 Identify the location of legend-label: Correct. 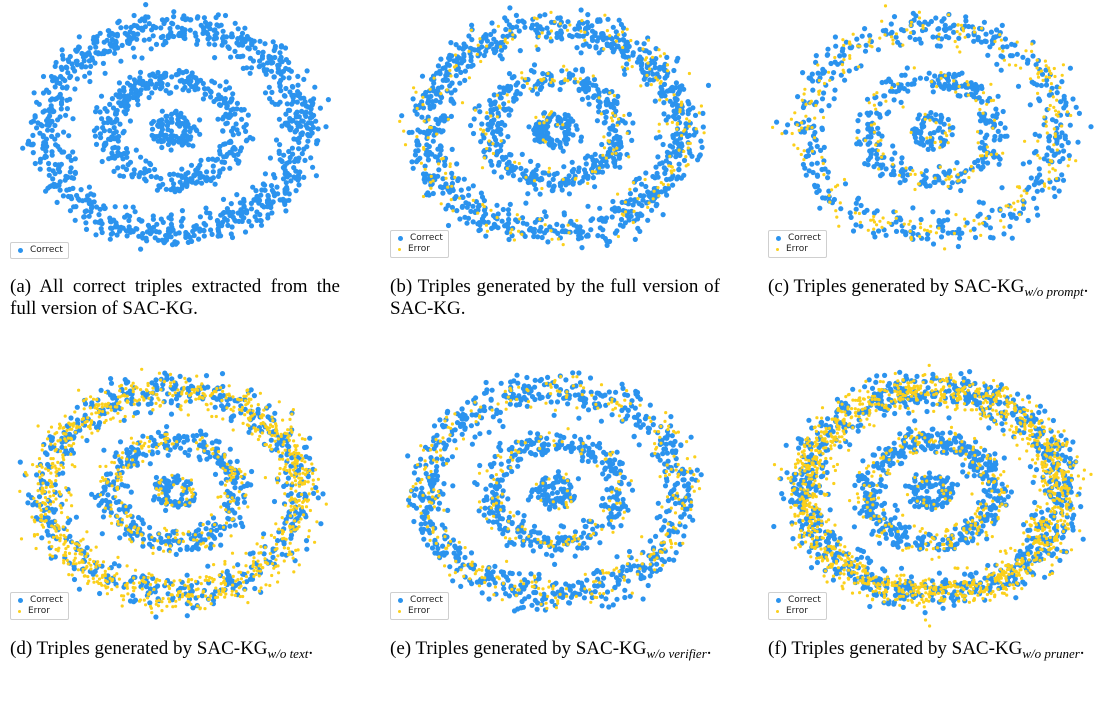
(804, 238).